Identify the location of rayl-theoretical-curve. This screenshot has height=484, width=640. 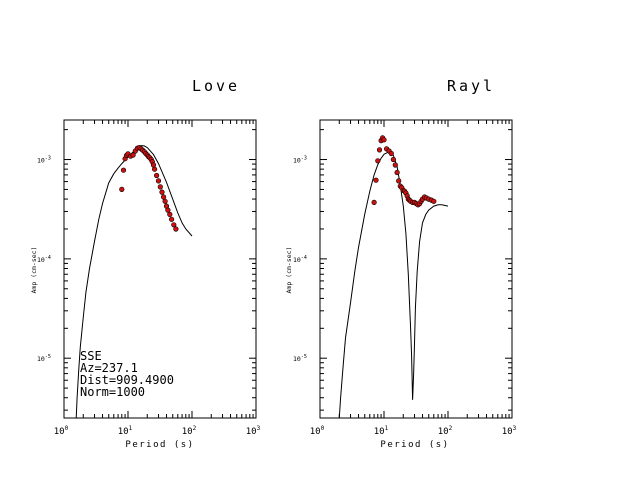
(393, 285).